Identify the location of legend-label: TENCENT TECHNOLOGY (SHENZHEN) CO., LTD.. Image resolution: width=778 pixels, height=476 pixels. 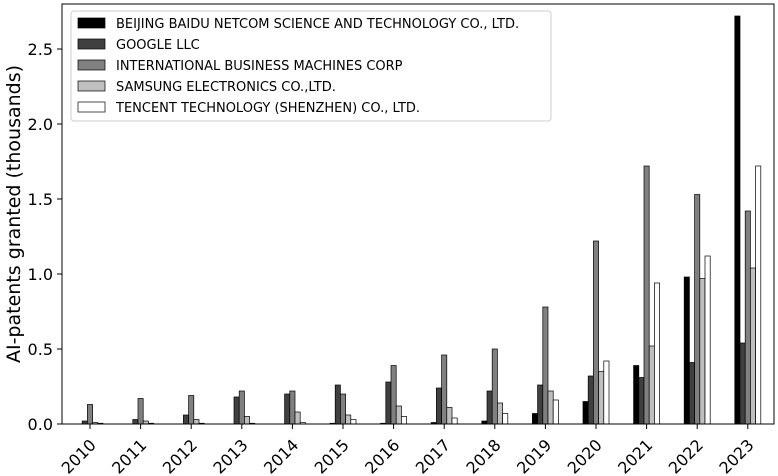
(267, 108).